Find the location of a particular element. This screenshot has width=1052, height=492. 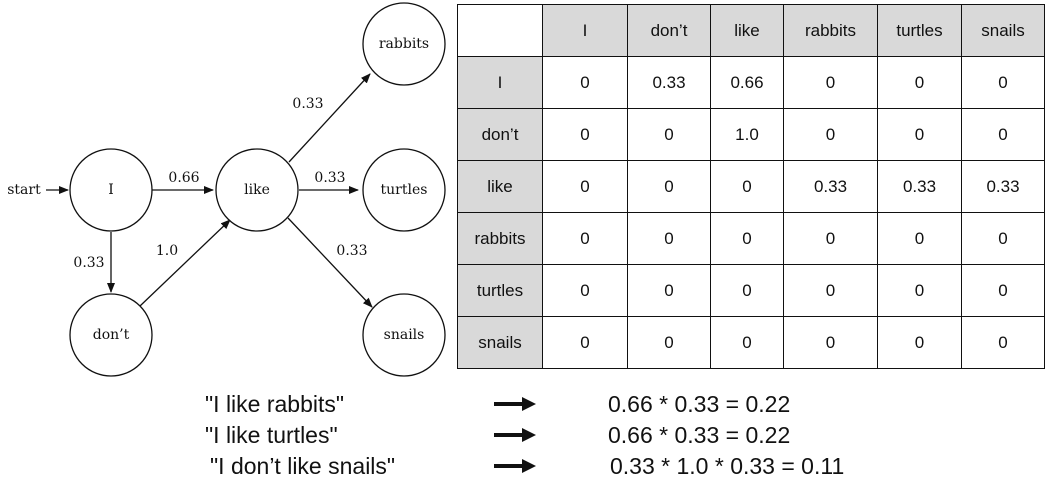

example-sentence: "I don’t like snails" is located at coordinates (303, 466).